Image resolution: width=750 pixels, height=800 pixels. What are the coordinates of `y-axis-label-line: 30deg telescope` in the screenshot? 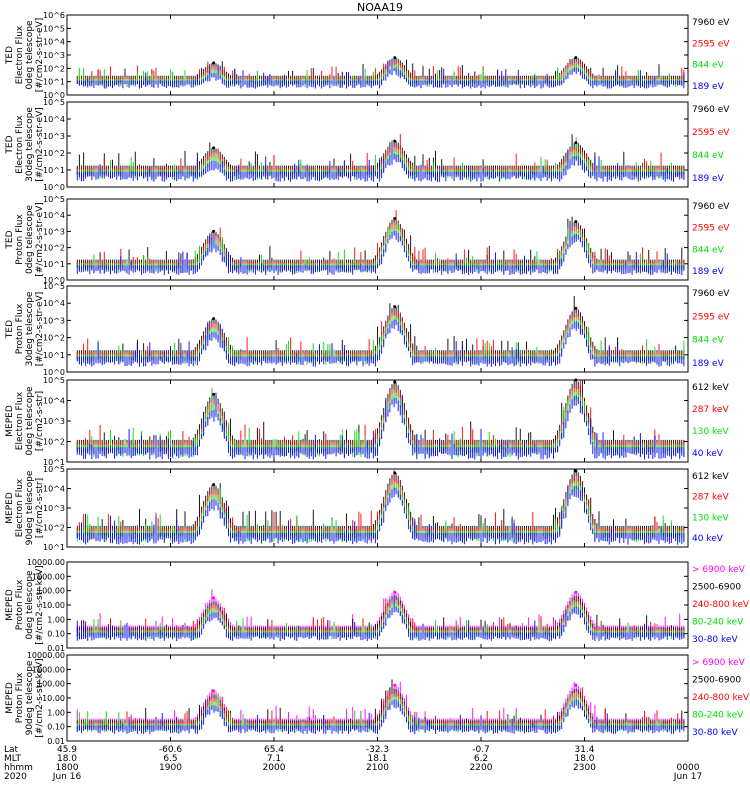 It's located at (30, 144).